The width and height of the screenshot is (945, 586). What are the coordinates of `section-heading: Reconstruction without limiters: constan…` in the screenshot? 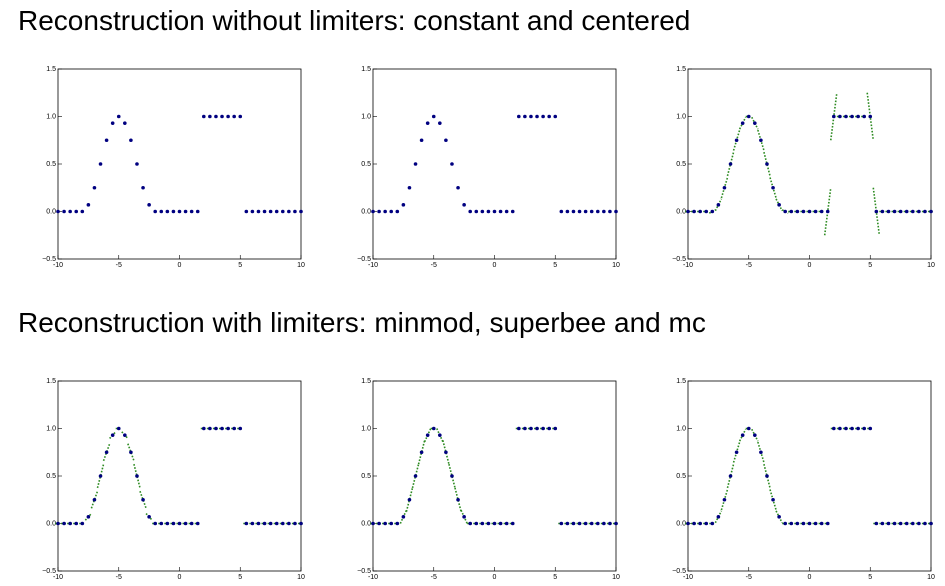 It's located at (354, 20).